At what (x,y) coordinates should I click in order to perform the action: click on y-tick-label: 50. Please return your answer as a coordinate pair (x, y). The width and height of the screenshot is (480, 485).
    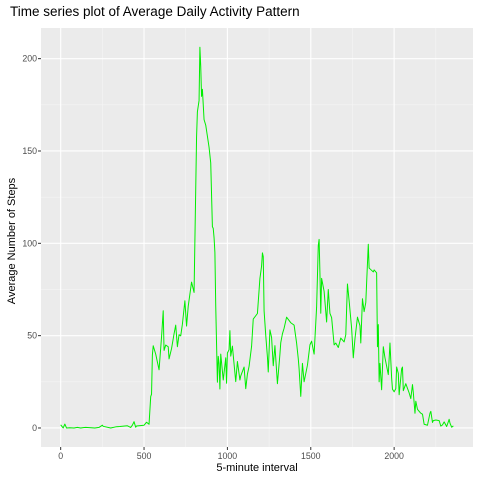
    Looking at the image, I should click on (32, 336).